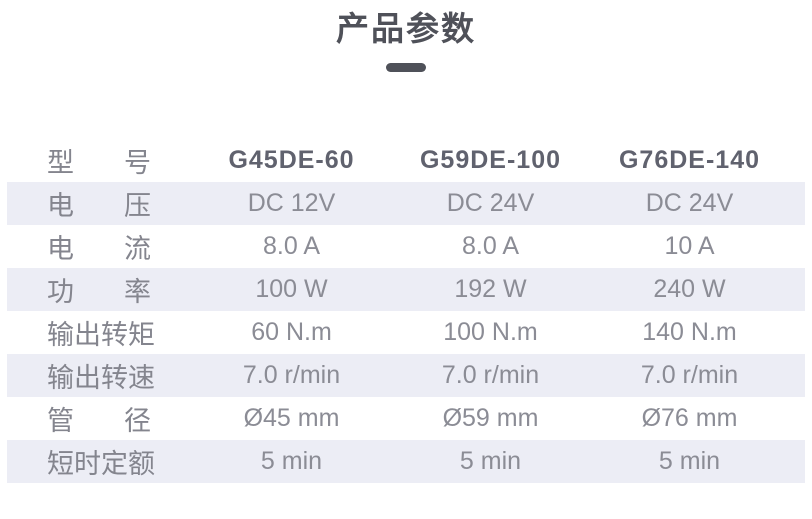 This screenshot has height=519, width=812. I want to click on row-label: 电压, so click(99, 206).